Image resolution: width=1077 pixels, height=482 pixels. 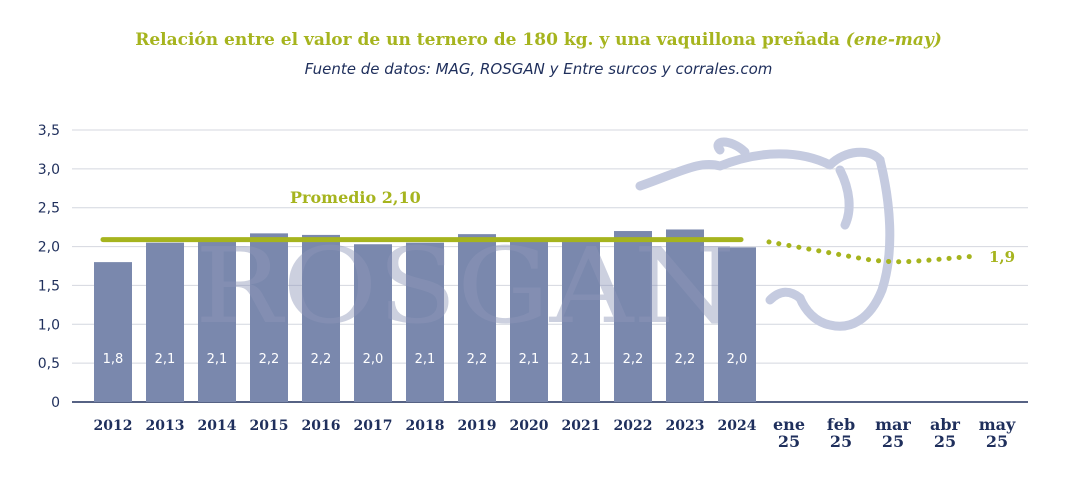 What do you see at coordinates (997, 433) in the screenshot?
I see `x-tick-label: may 25` at bounding box center [997, 433].